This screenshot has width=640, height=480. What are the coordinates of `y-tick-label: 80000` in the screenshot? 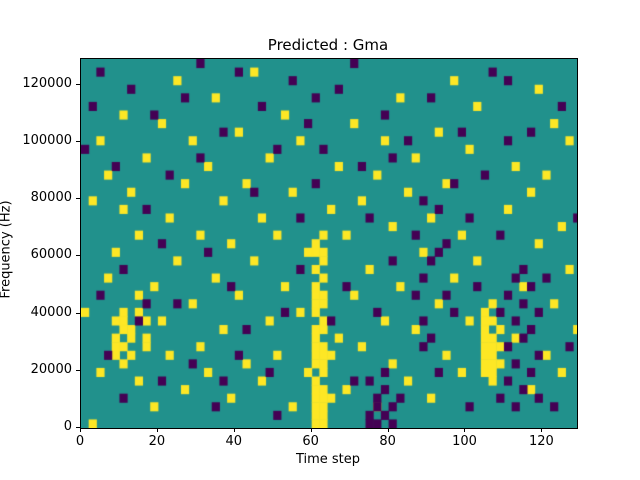 It's located at (51, 198).